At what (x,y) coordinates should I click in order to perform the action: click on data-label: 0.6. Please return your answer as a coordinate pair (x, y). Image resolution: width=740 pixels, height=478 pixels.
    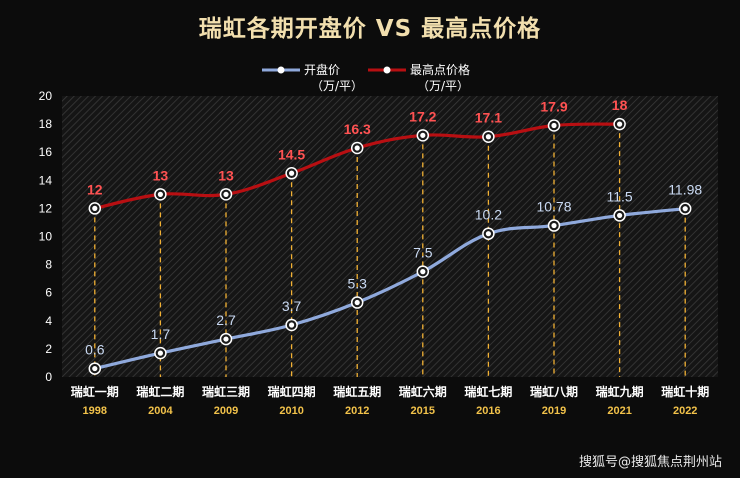
    Looking at the image, I should click on (95, 350).